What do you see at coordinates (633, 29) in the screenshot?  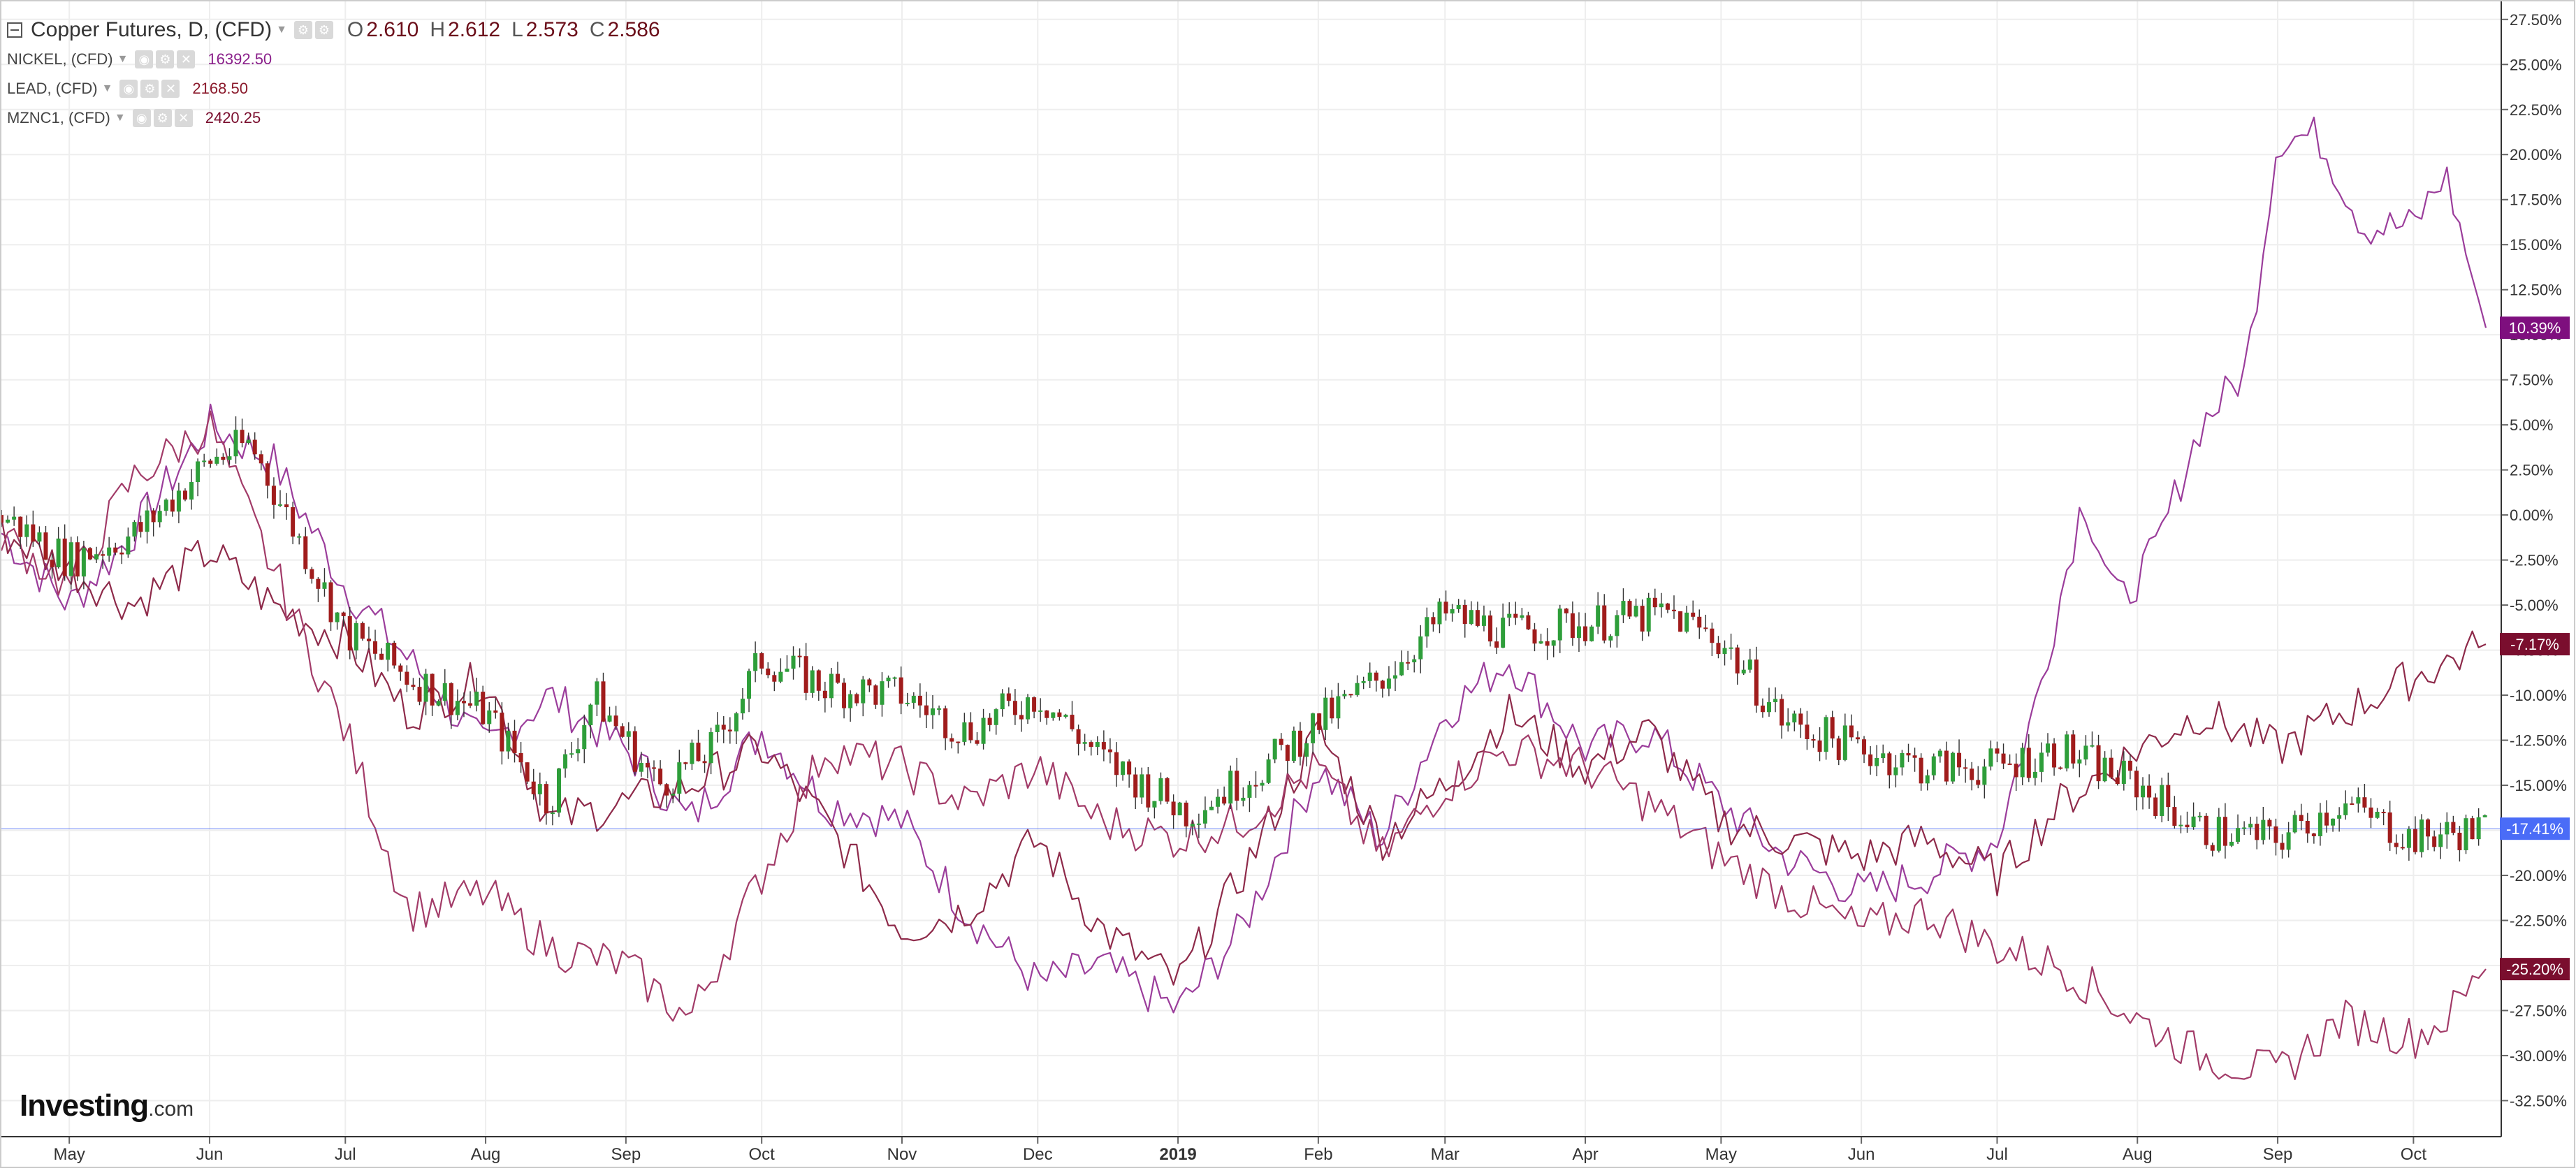 I see `close-value: 2.586` at bounding box center [633, 29].